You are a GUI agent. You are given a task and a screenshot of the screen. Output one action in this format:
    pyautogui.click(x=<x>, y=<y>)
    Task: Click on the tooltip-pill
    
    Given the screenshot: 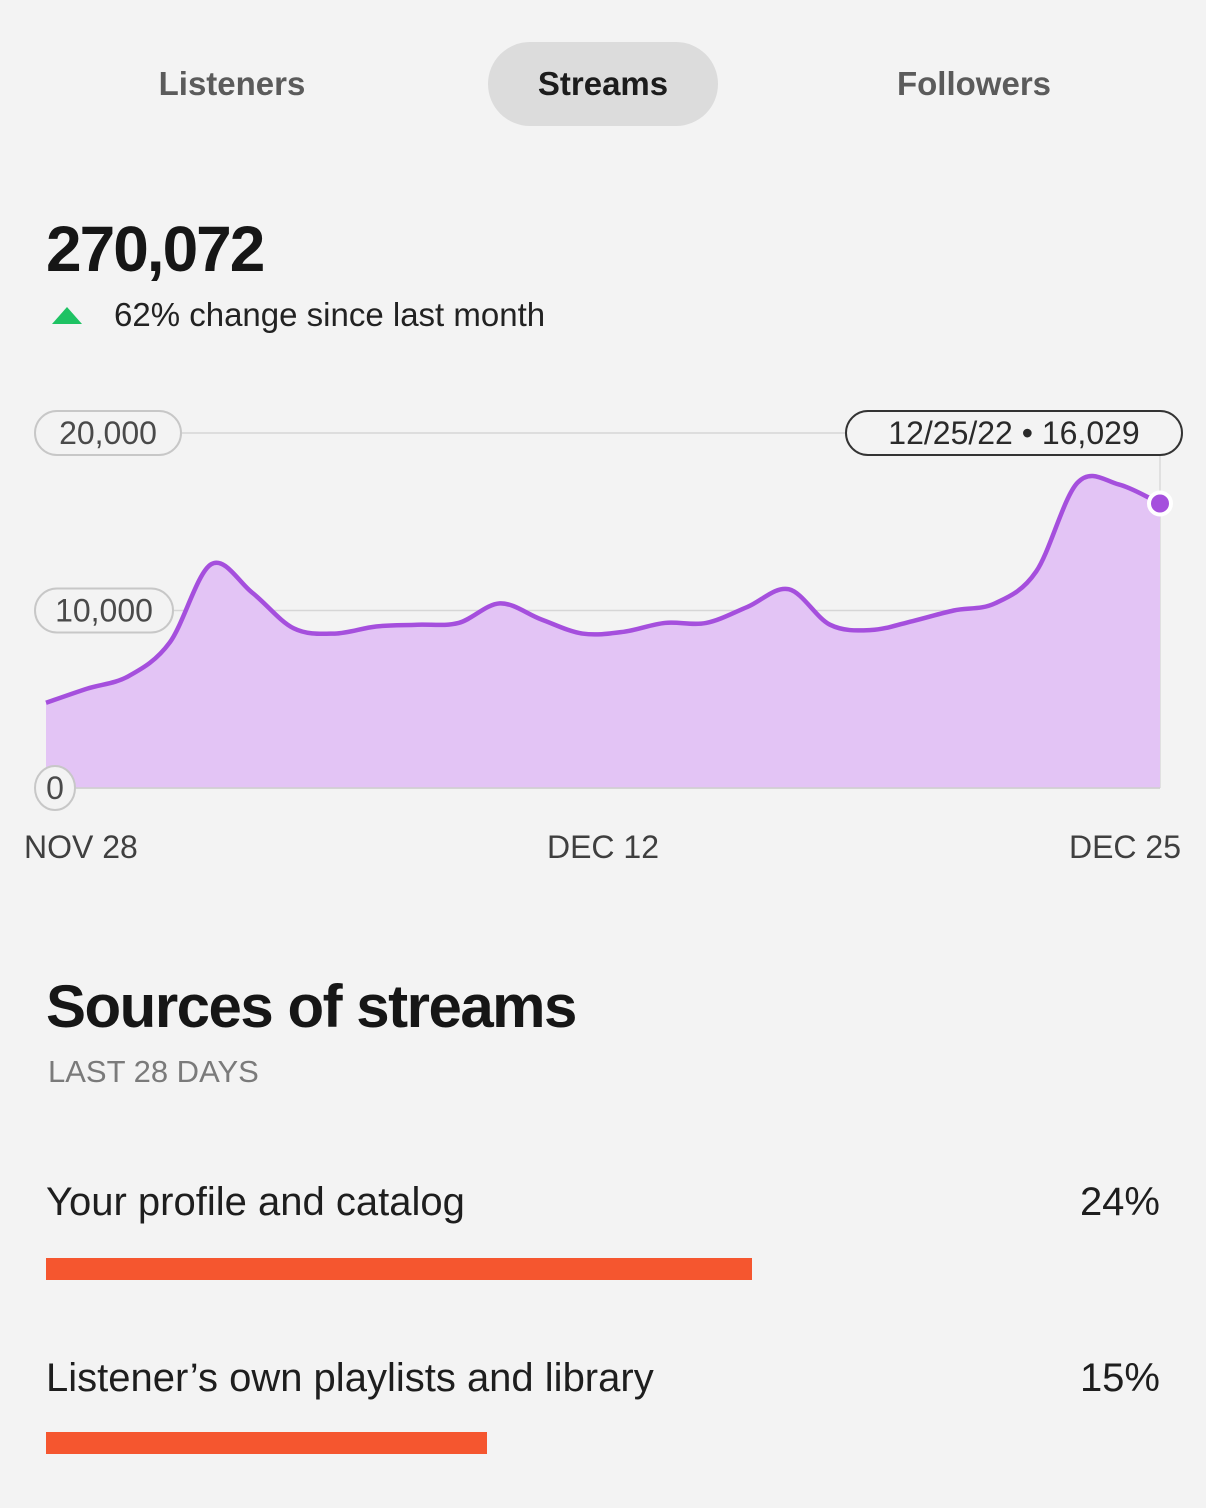 What is the action you would take?
    pyautogui.click(x=1014, y=433)
    